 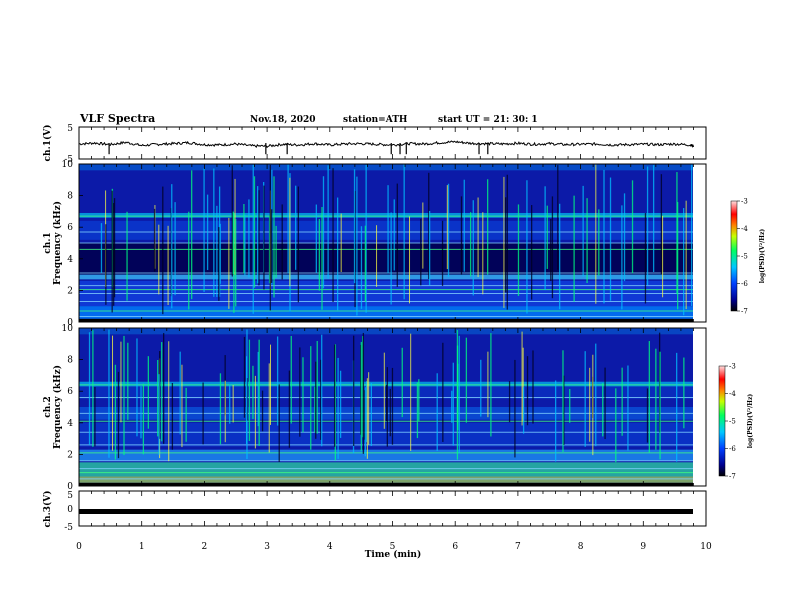 I want to click on ch3-waveform-panel: 5 0 -5 ch.3(V), so click(x=374, y=511).